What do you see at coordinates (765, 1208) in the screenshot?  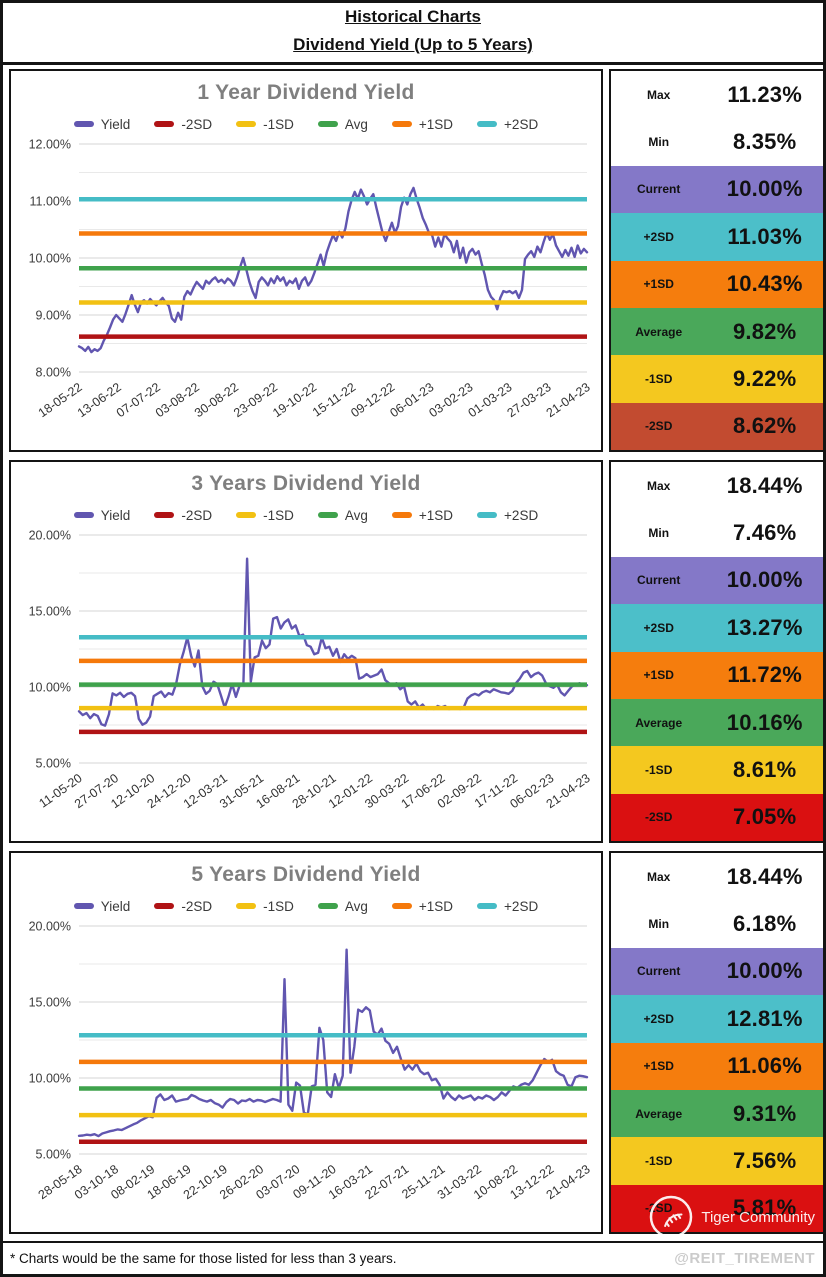 I see `stat-value: 5.81%` at bounding box center [765, 1208].